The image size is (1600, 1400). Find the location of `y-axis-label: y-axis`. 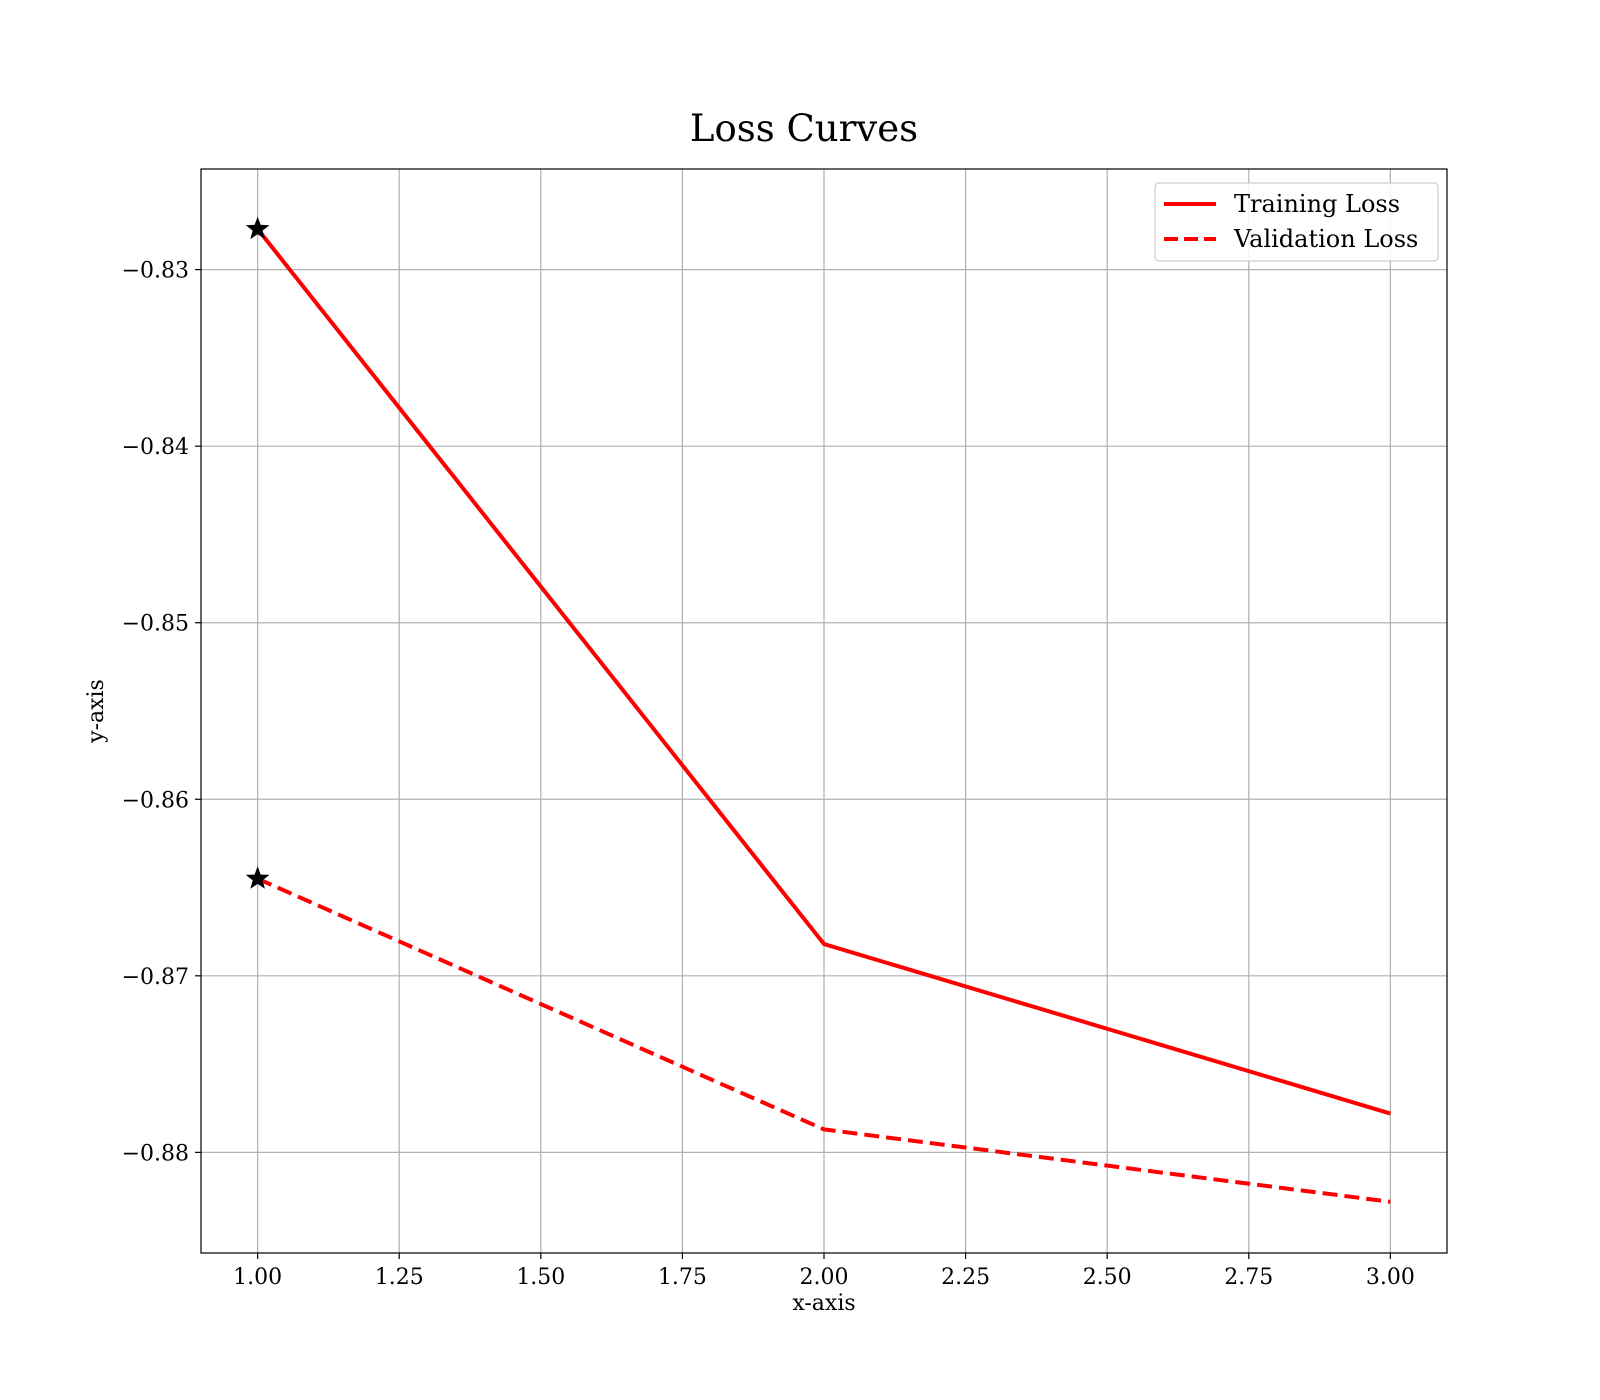

y-axis-label: y-axis is located at coordinates (96, 711).